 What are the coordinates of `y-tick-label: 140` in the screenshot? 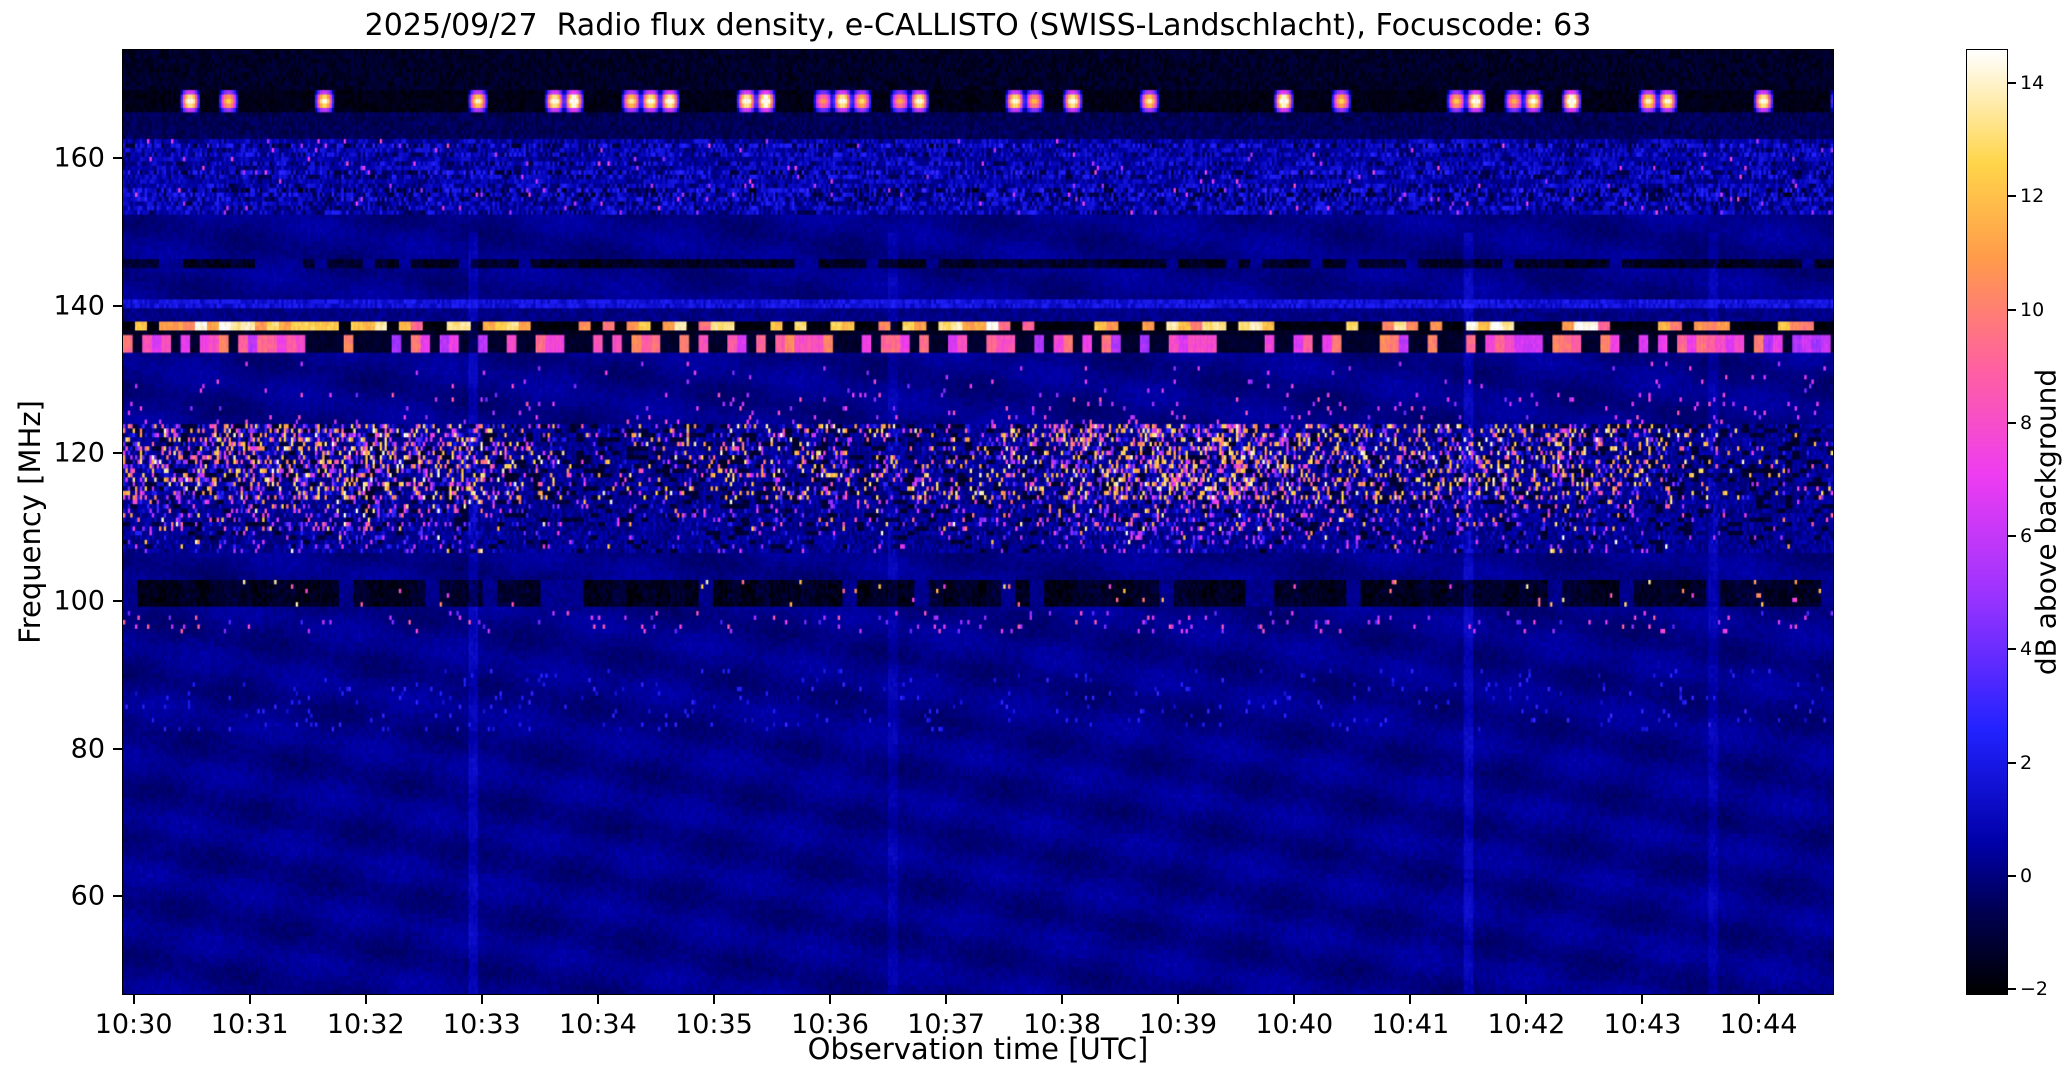 It's located at (79, 306).